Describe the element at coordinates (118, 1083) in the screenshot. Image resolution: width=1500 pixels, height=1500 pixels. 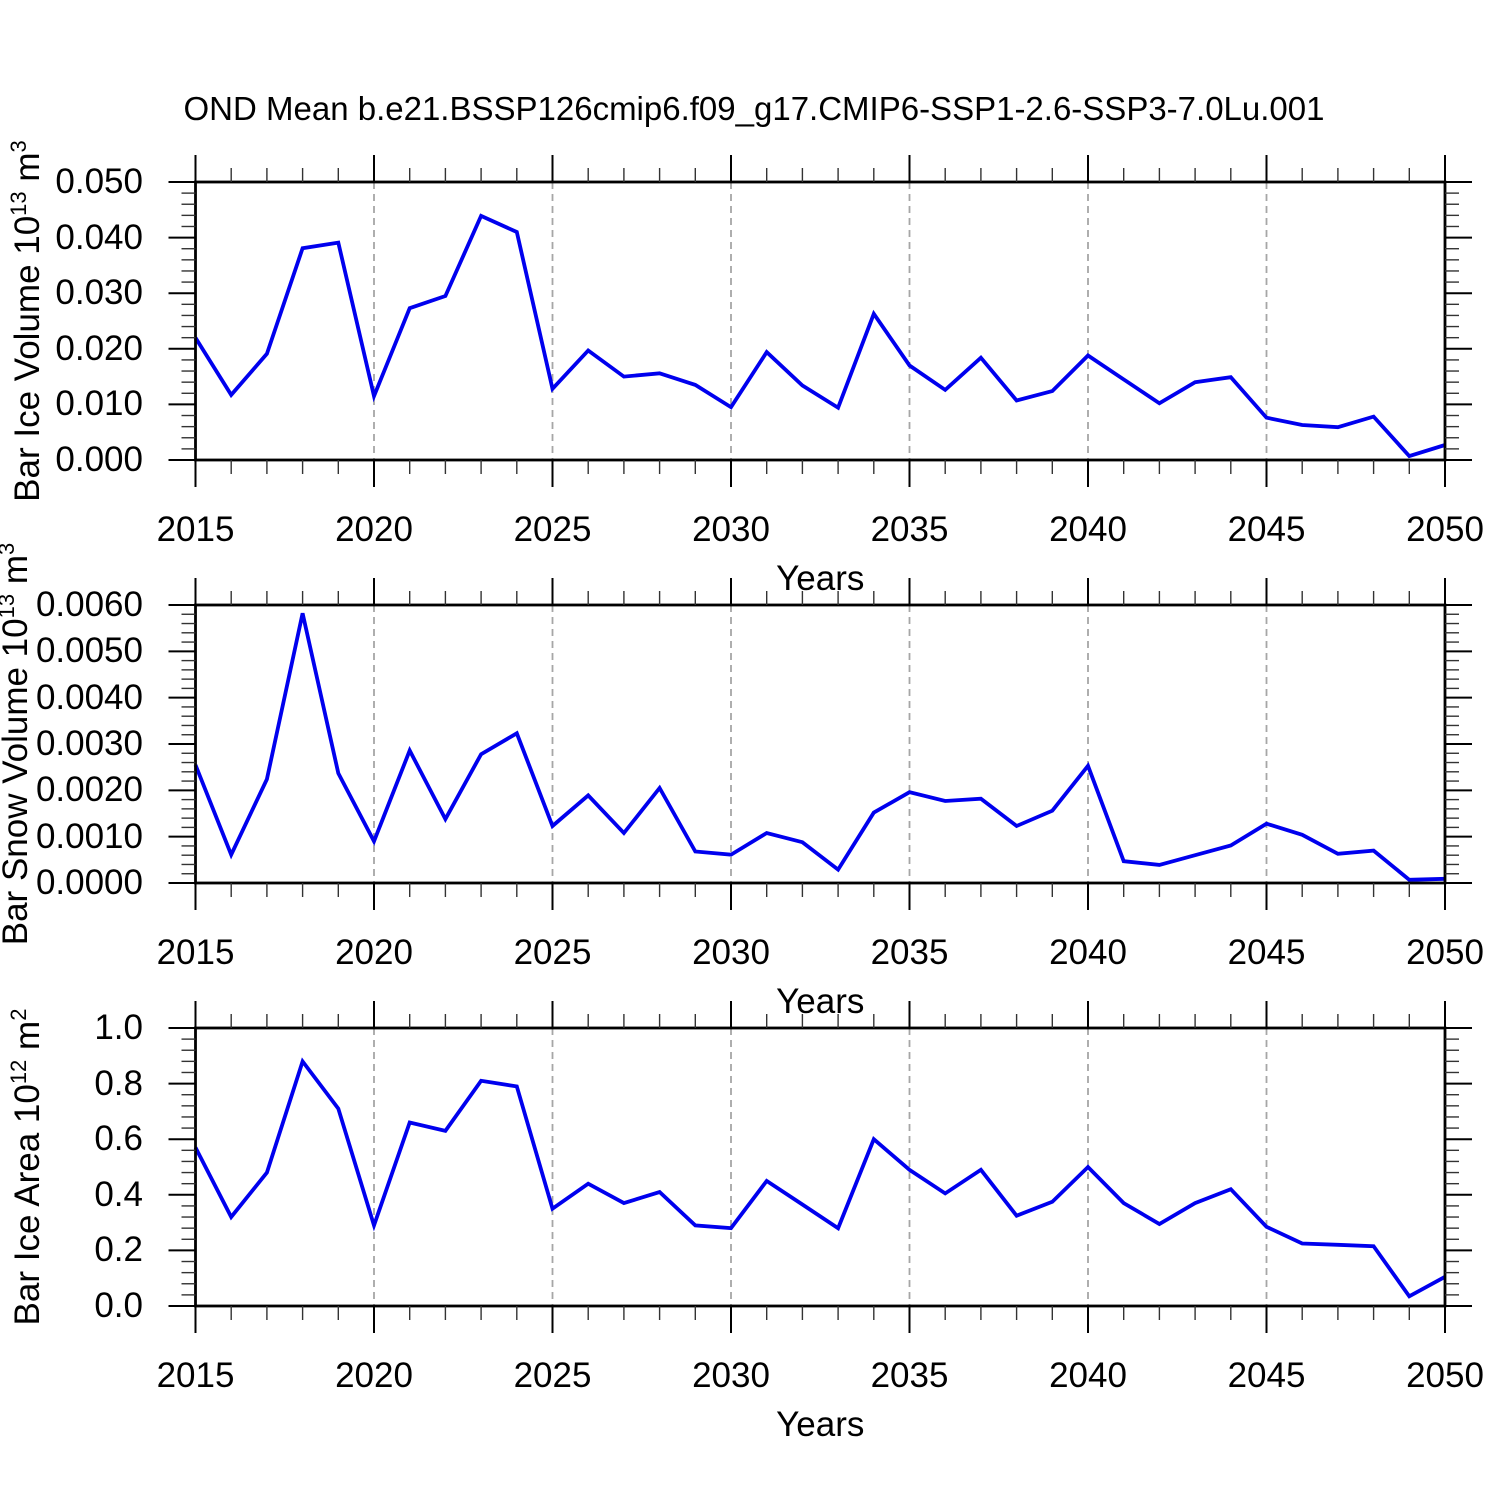
I see `y-tick-label: 0.8` at that location.